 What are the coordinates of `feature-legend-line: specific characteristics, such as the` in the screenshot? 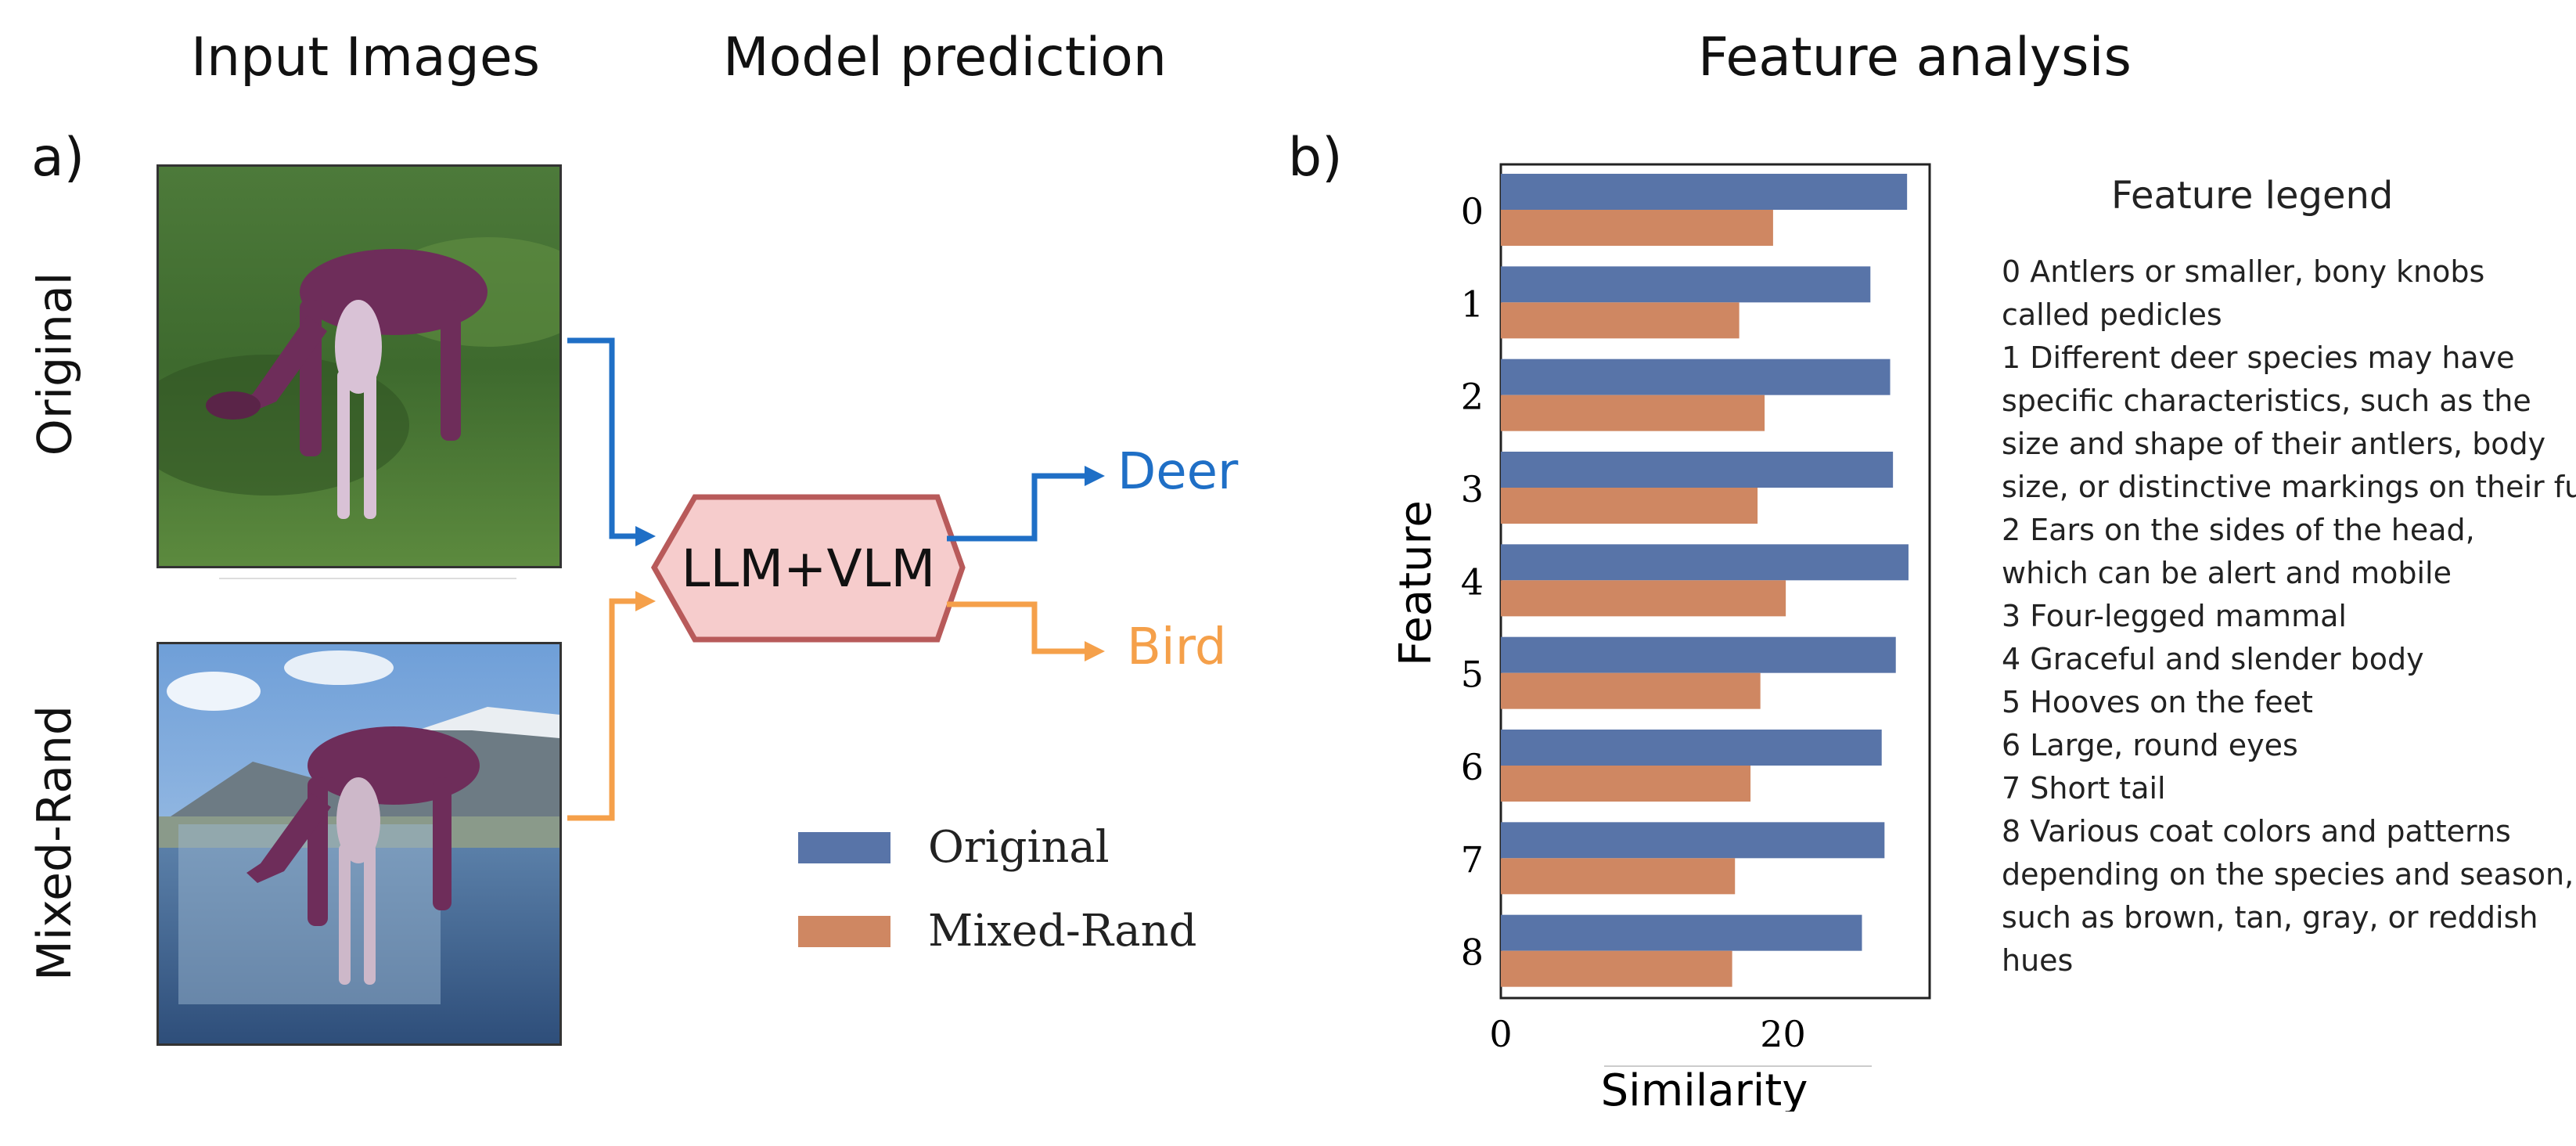 It's located at (2266, 401).